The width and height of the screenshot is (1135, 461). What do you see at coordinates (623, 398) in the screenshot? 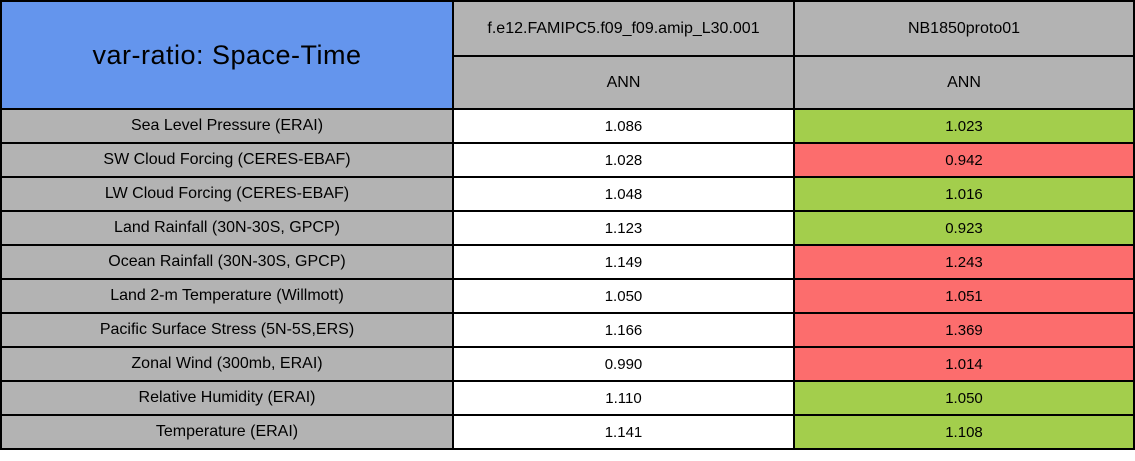
I see `value-cell-run-1: 1.110` at bounding box center [623, 398].